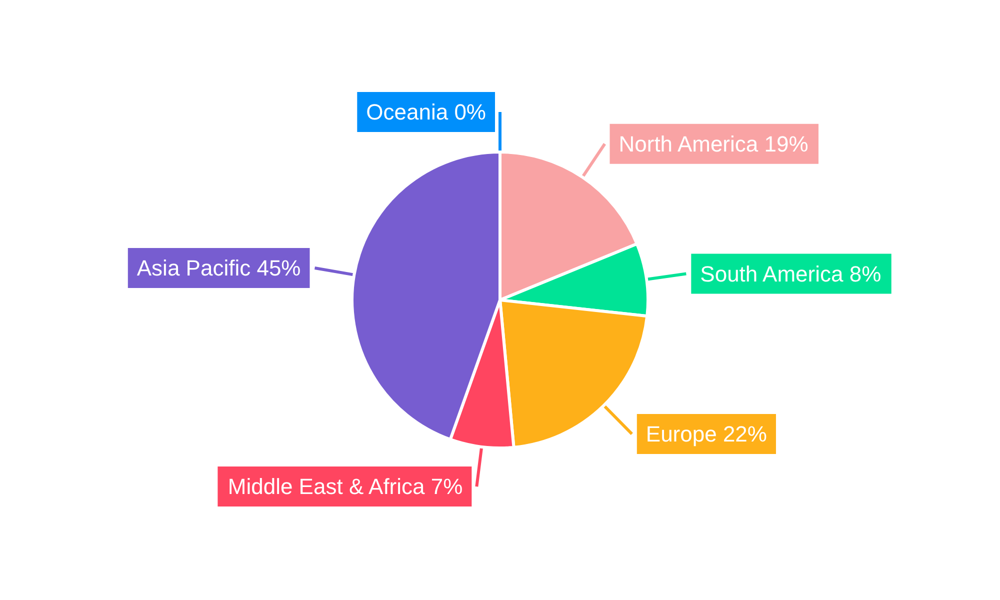 Image resolution: width=1000 pixels, height=600 pixels. Describe the element at coordinates (218, 267) in the screenshot. I see `slice-label: Asia Pacific 45%` at that location.